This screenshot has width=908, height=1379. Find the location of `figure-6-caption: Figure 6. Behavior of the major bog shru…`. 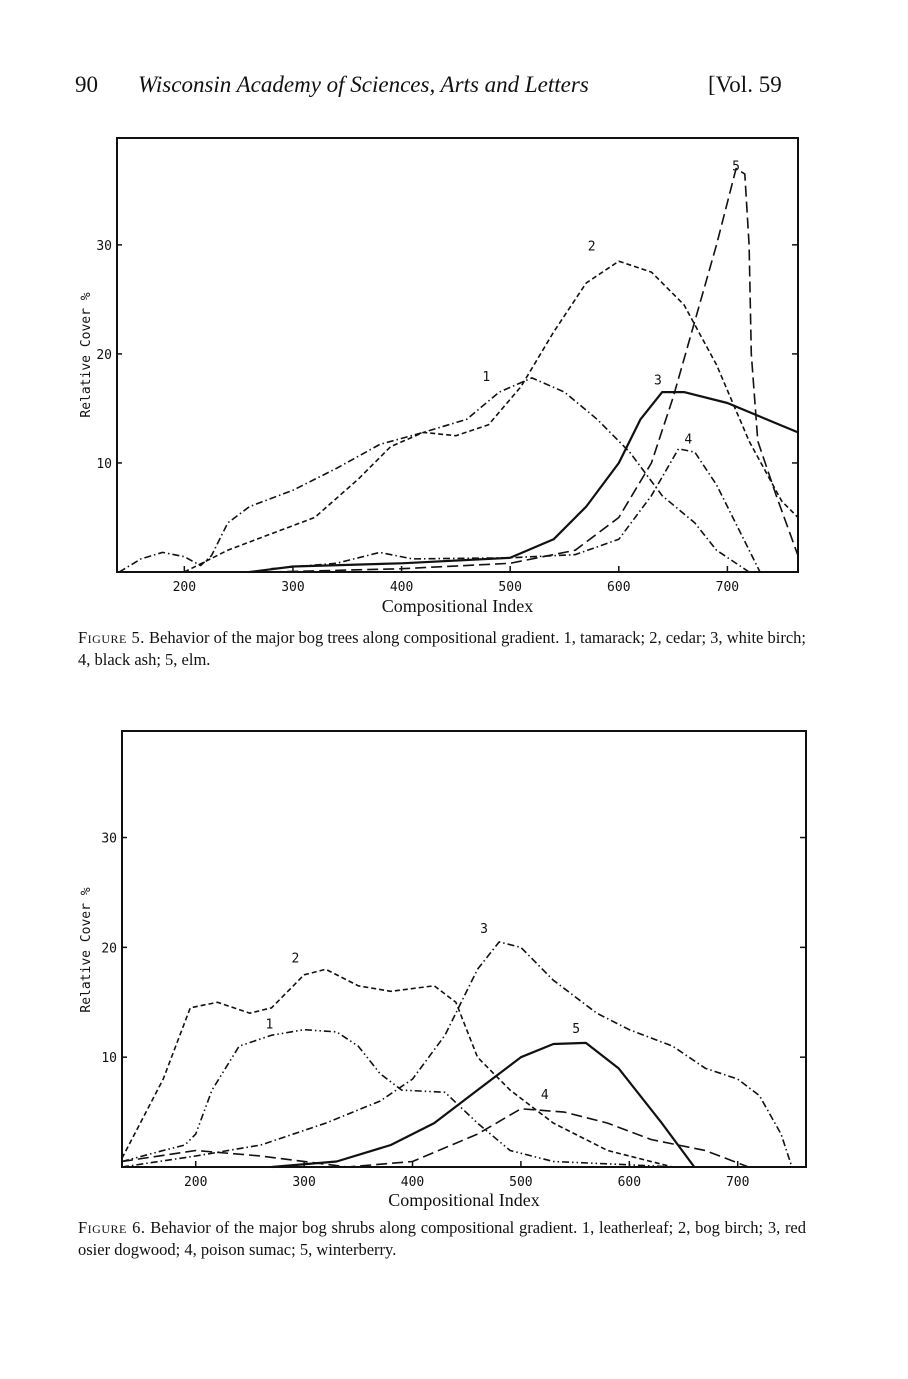

figure-6-caption: Figure 6. Behavior of the major bog shru… is located at coordinates (442, 1239).